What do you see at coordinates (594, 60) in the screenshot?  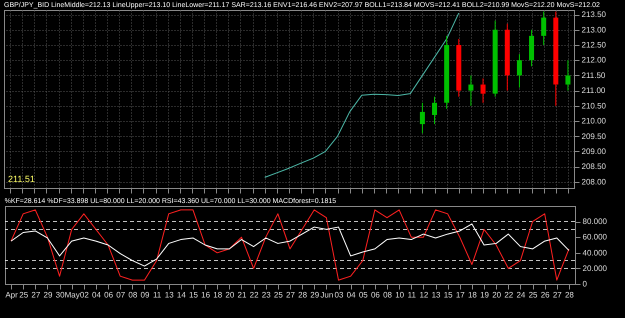 I see `y-tick-label: 212.00` at bounding box center [594, 60].